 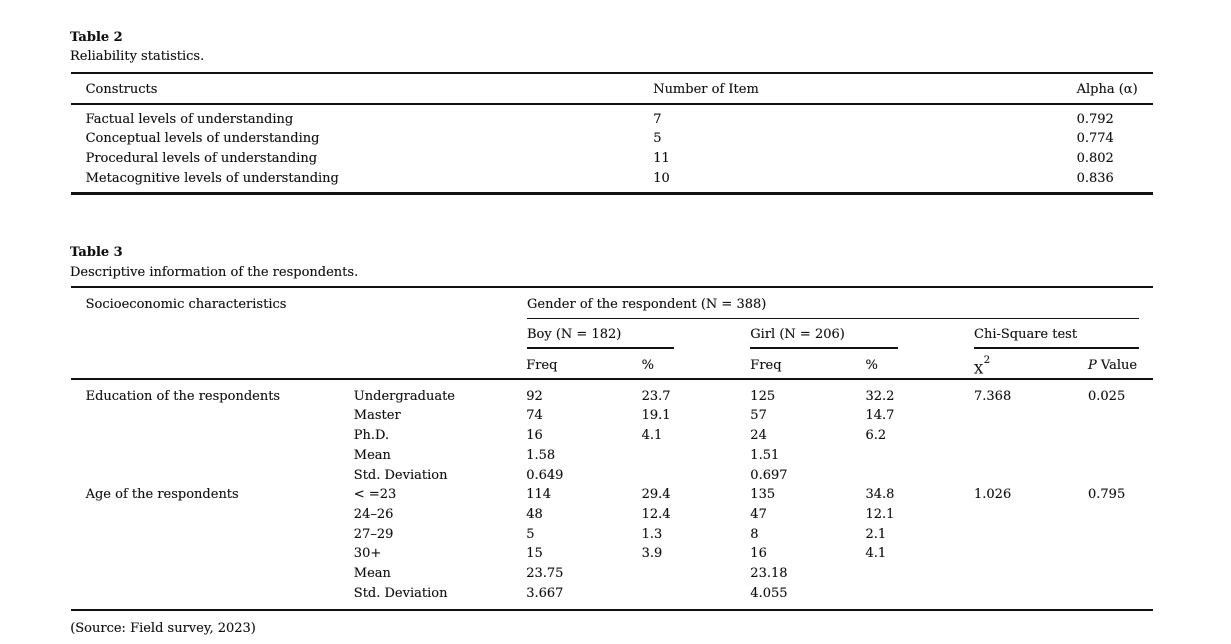 I want to click on table2-cell: 0.792, so click(x=1095, y=119).